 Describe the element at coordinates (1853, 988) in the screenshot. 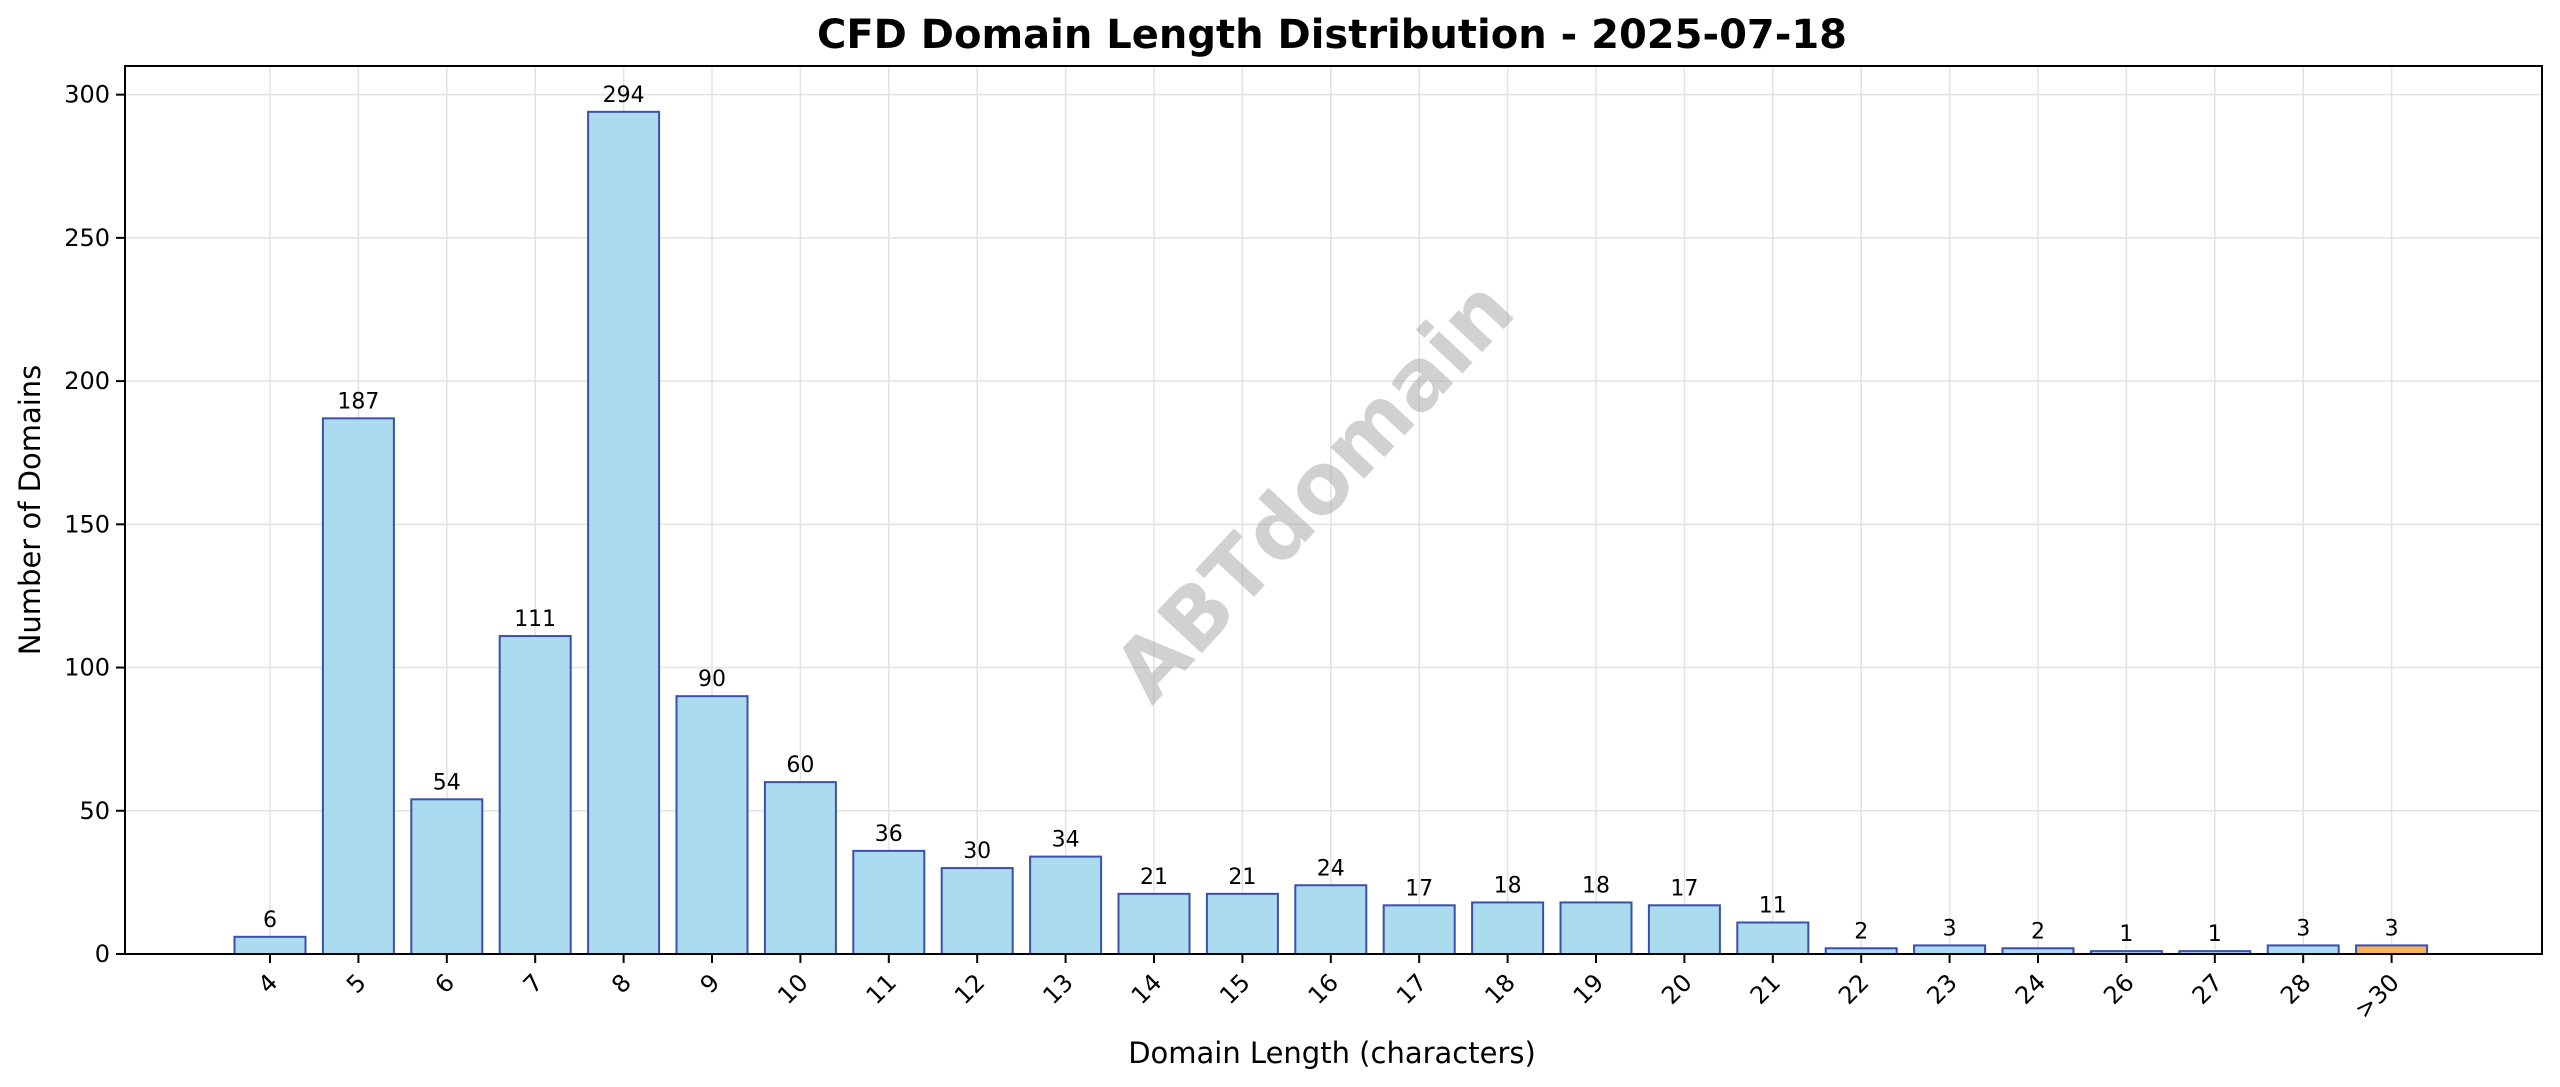

I see `x-tick-label: 22` at that location.